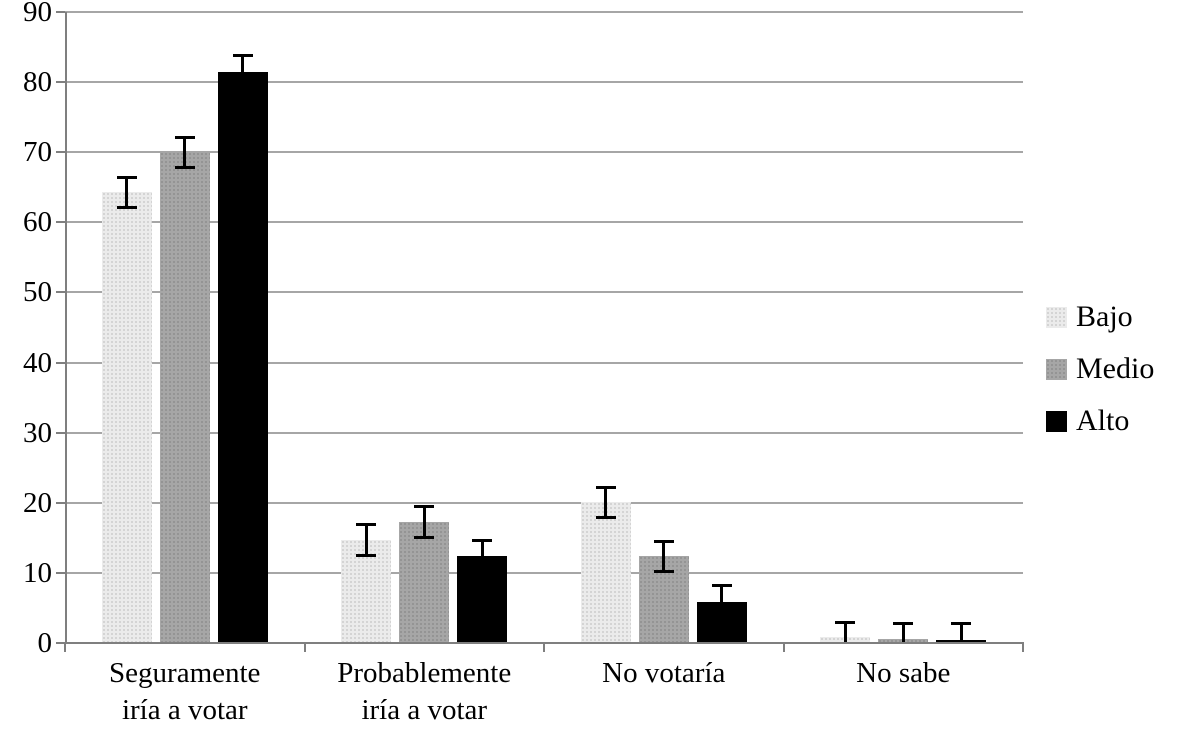  I want to click on x-category-label: No votaría, so click(664, 673).